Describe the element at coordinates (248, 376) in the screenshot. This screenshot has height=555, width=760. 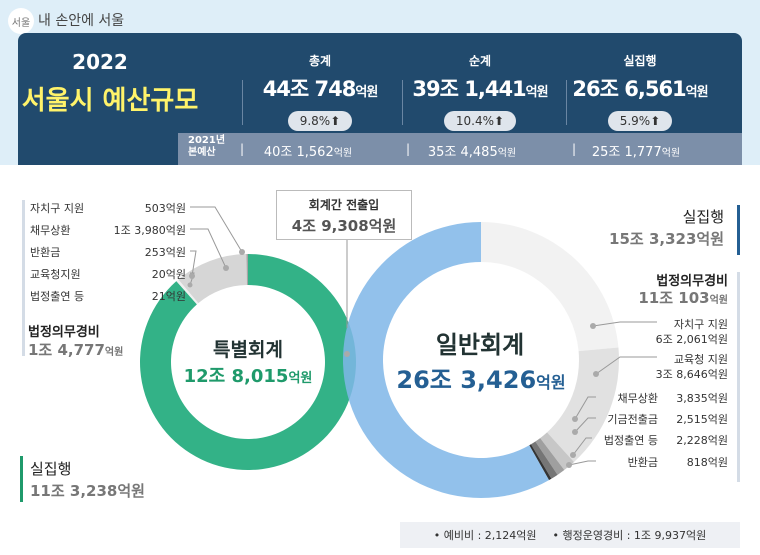
I see `special-total: 12조 8,015억원` at that location.